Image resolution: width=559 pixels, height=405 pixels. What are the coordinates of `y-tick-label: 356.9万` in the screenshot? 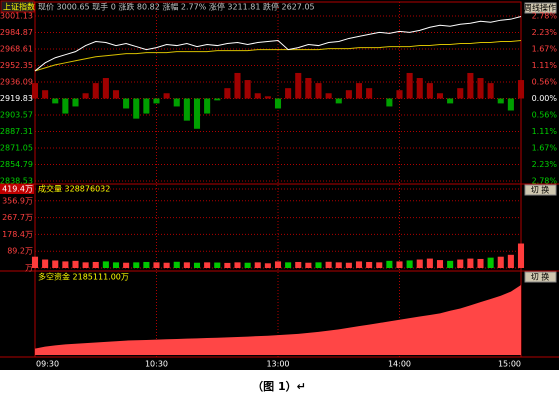 It's located at (17, 200).